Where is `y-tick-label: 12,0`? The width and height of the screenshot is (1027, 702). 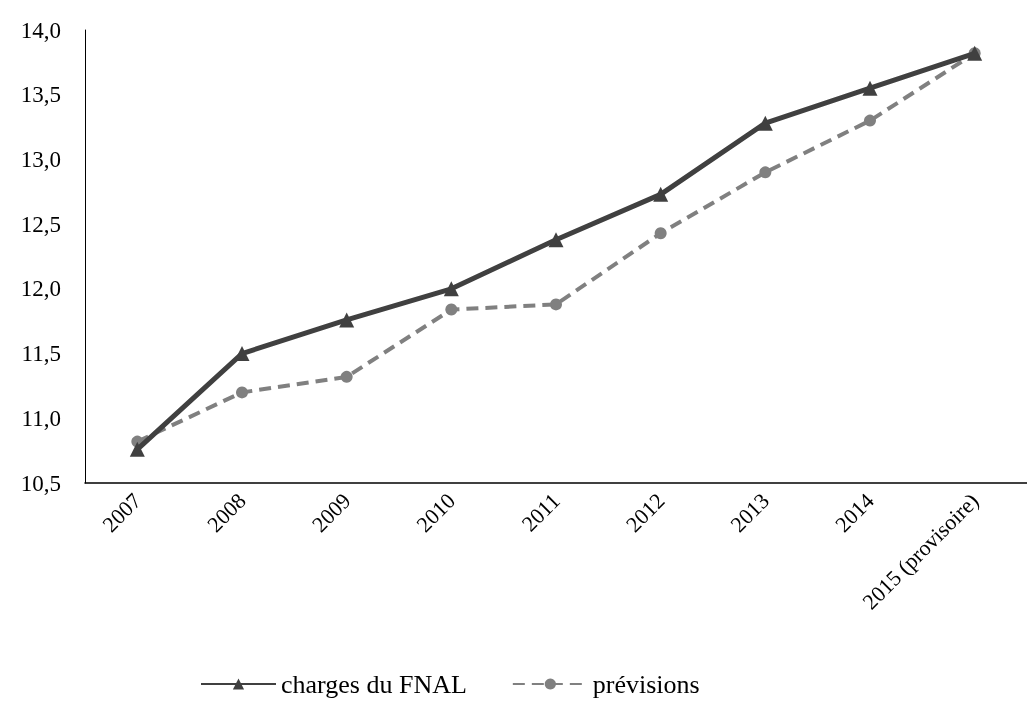 y-tick-label: 12,0 is located at coordinates (40, 289).